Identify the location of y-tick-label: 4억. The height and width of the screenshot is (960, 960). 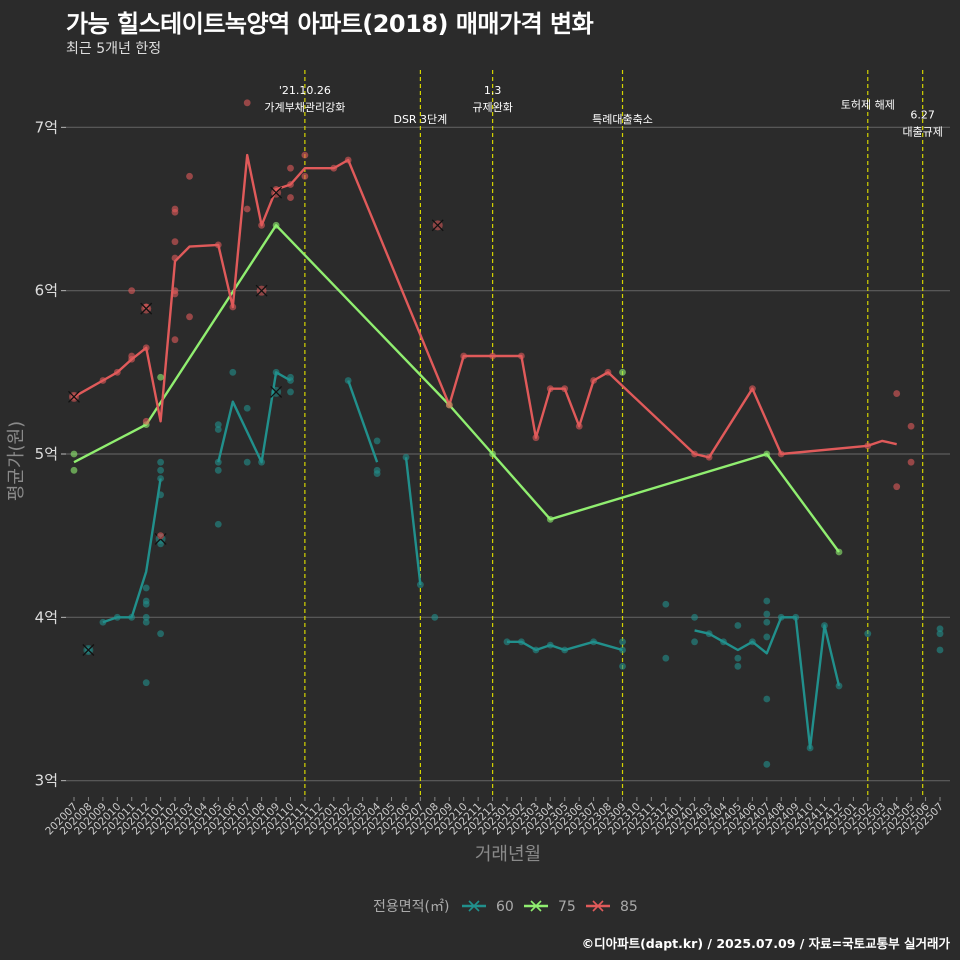
(46, 617).